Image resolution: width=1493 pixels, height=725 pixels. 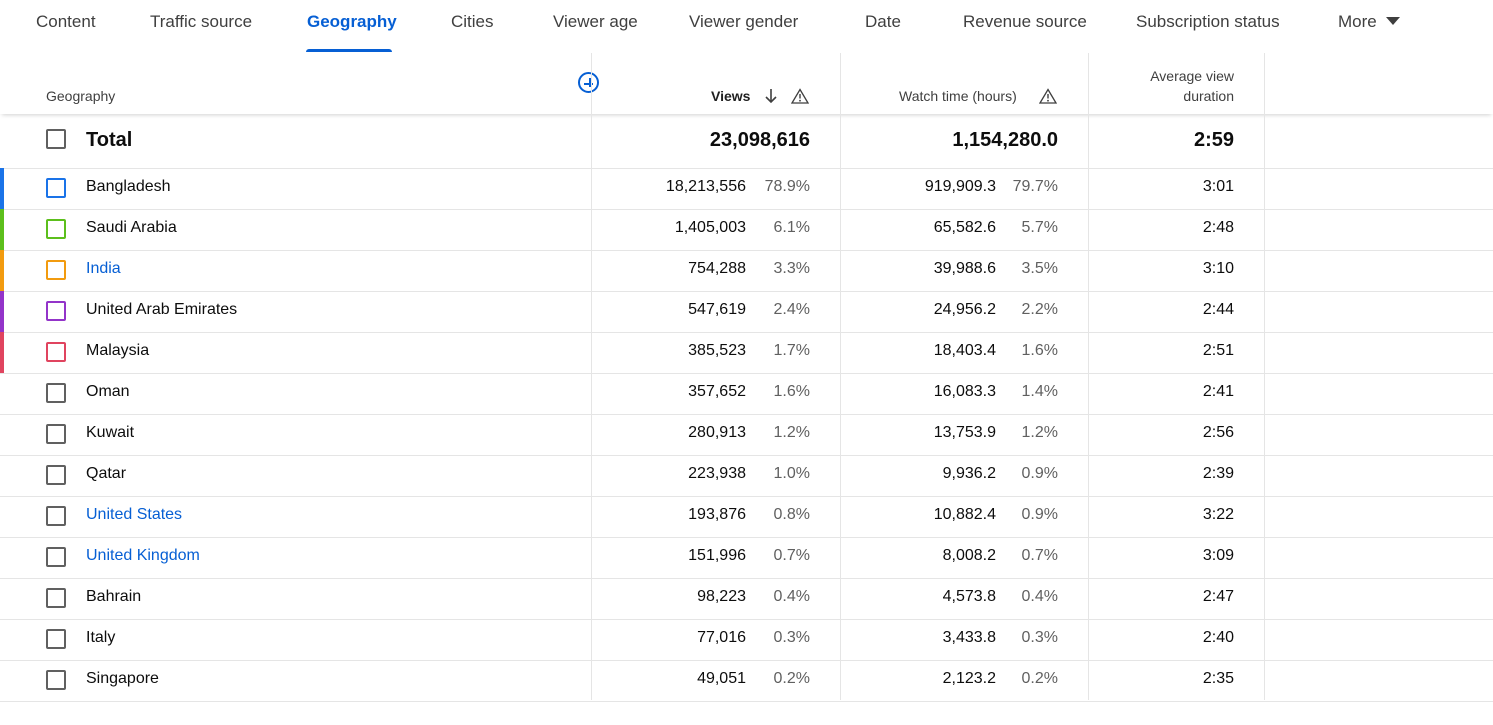 I want to click on views-value: 1,405,003, so click(x=710, y=227).